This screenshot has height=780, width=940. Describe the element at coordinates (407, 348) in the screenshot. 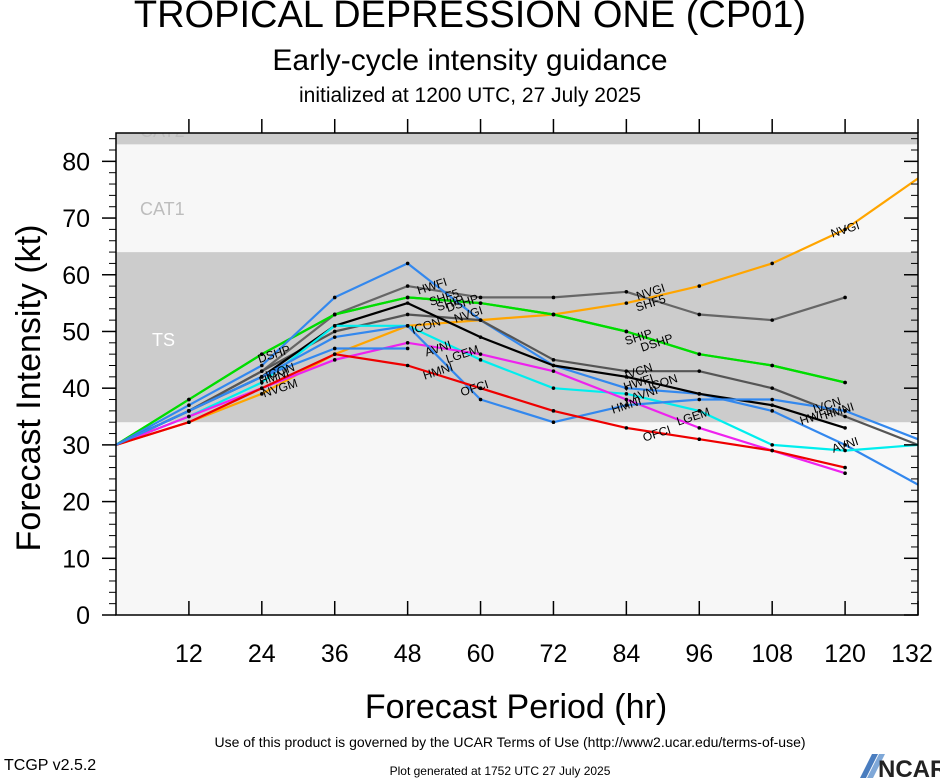

I see `point-nvgm` at that location.